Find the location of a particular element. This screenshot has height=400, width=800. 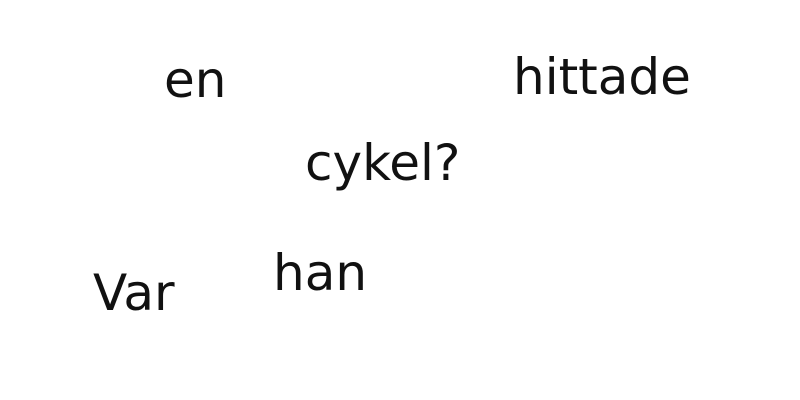

word-hittade: hittade is located at coordinates (602, 77).